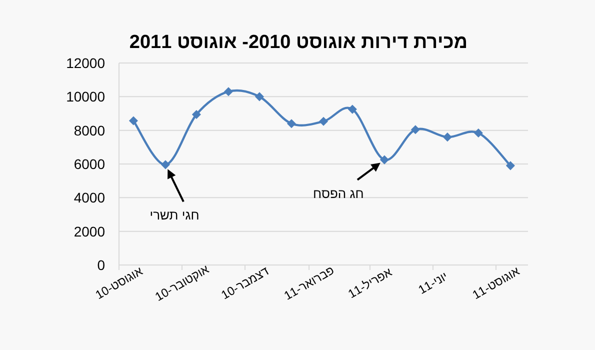 The height and width of the screenshot is (350, 595). What do you see at coordinates (86, 96) in the screenshot?
I see `y-tick-label: 10000` at bounding box center [86, 96].